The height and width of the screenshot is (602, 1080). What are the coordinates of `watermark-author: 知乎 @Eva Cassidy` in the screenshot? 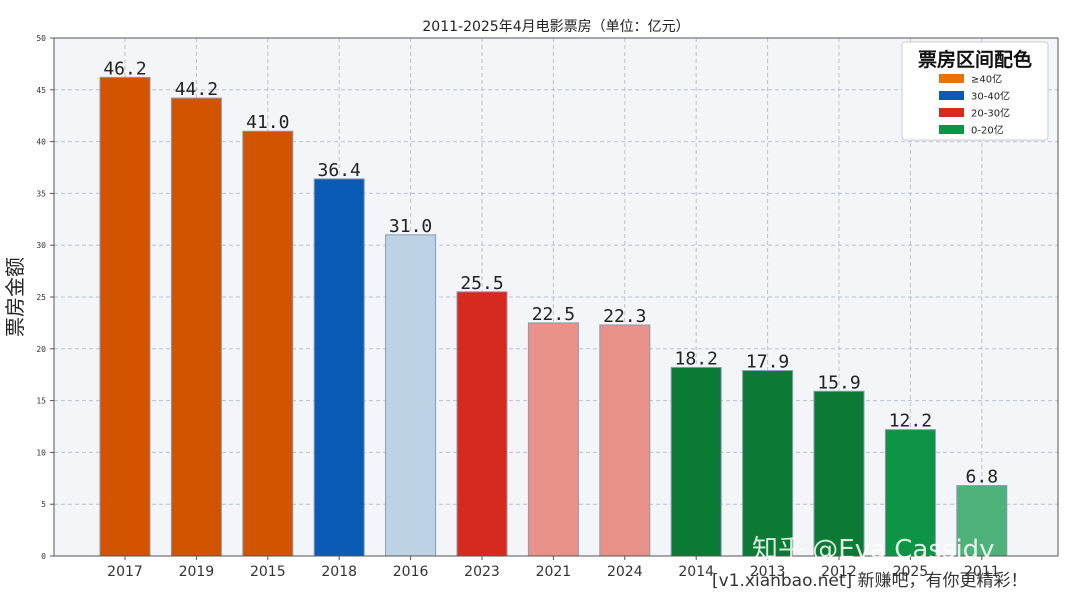 It's located at (873, 550).